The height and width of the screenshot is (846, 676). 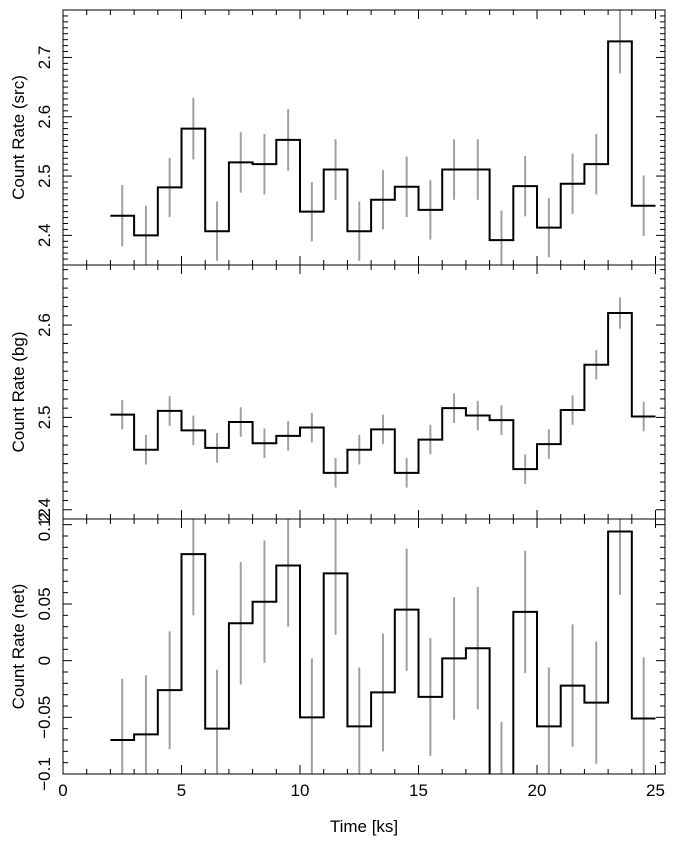 I want to click on y-tick-label: 2.7, so click(x=44, y=58).